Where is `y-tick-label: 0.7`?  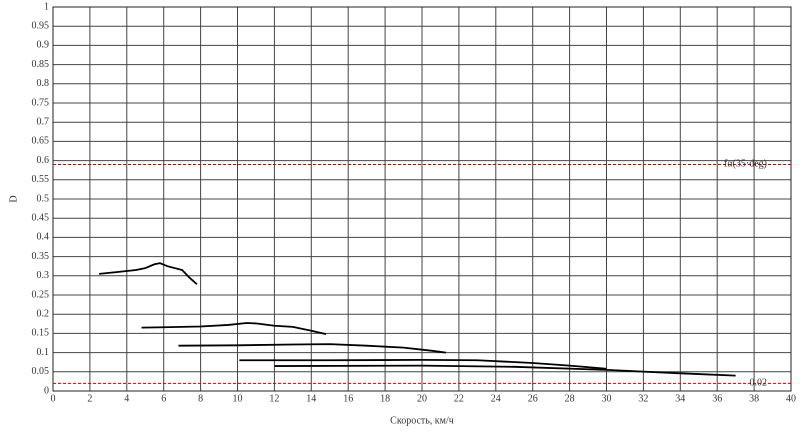 y-tick-label: 0.7 is located at coordinates (43, 121).